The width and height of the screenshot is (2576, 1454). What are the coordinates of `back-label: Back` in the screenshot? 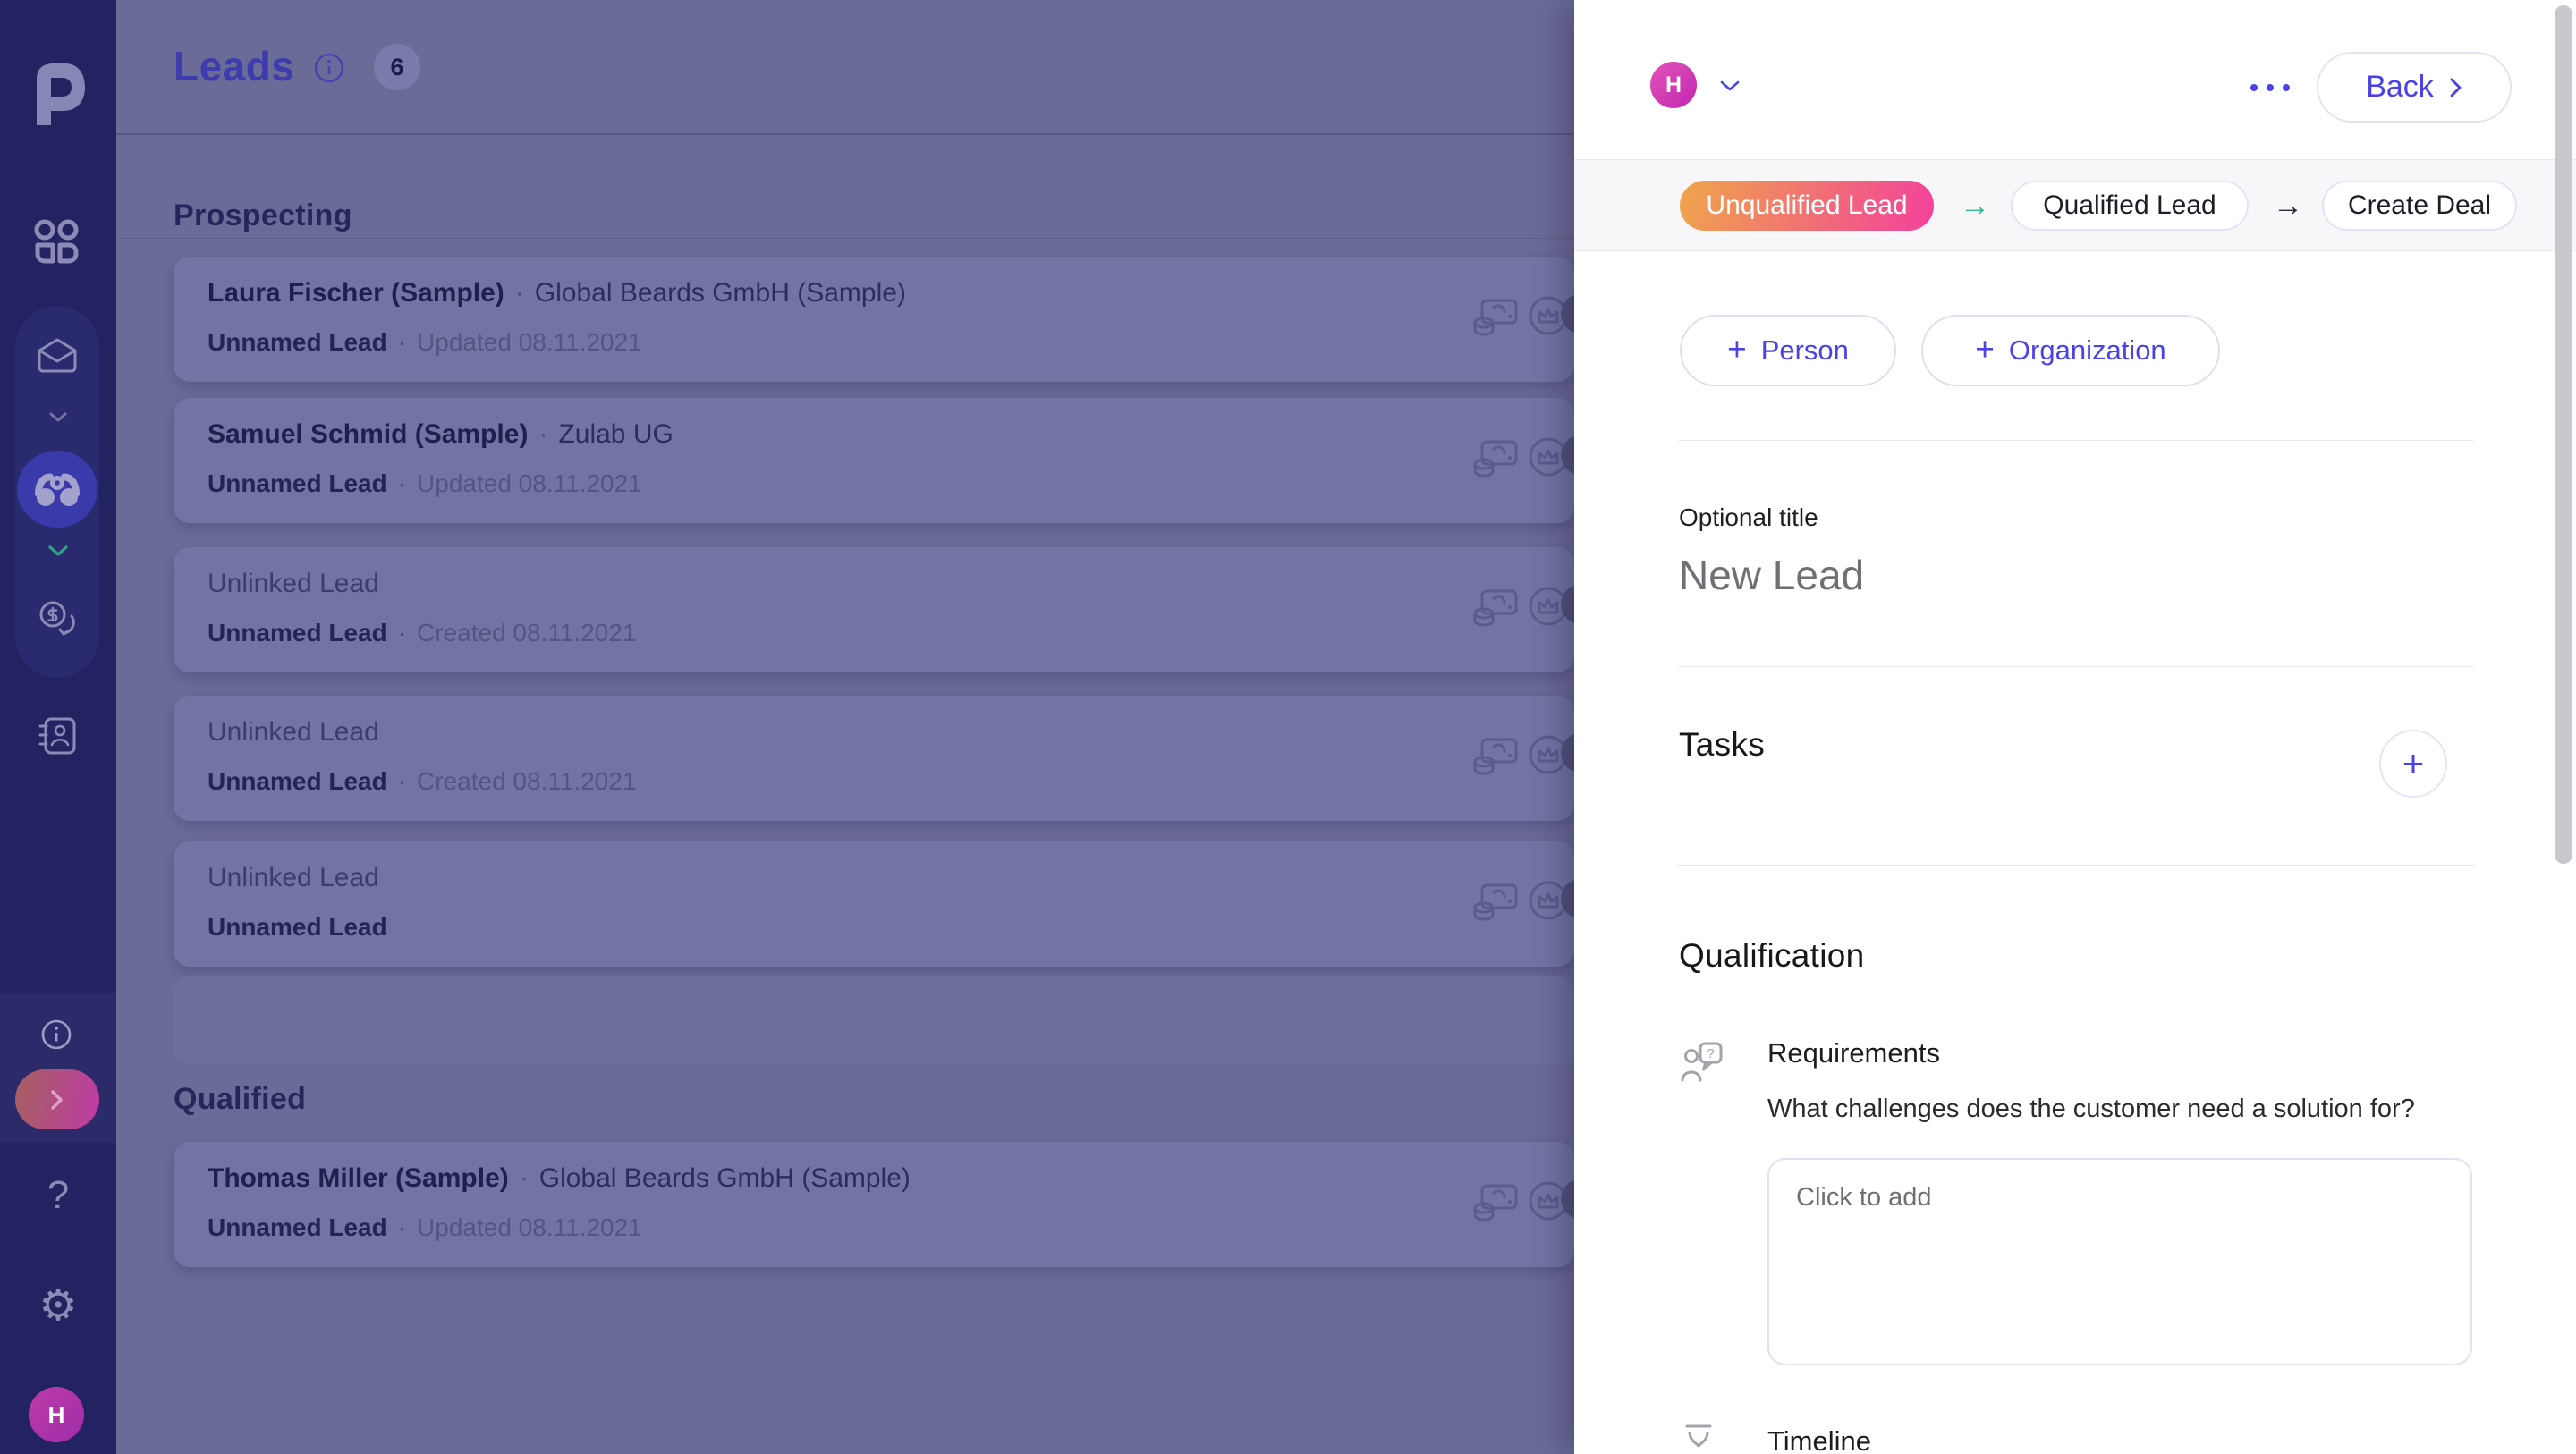 It's located at (2400, 87).